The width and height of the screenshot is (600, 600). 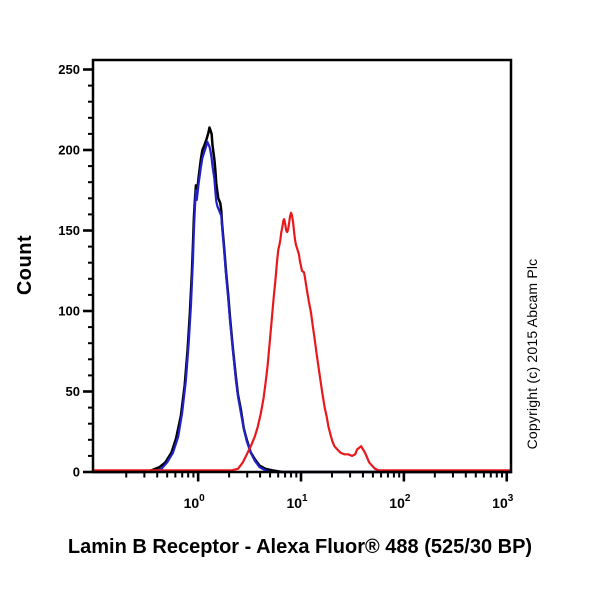 What do you see at coordinates (73, 391) in the screenshot?
I see `y-tick-label-50: 50` at bounding box center [73, 391].